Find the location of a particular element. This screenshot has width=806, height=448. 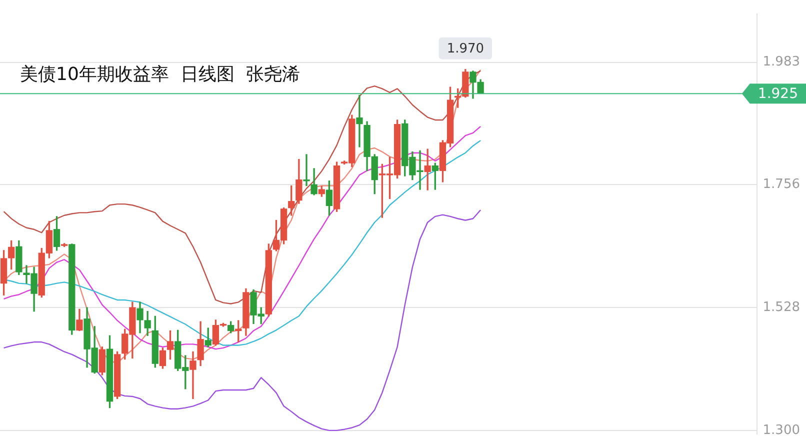

ref-line-label: 1.925 is located at coordinates (778, 94).